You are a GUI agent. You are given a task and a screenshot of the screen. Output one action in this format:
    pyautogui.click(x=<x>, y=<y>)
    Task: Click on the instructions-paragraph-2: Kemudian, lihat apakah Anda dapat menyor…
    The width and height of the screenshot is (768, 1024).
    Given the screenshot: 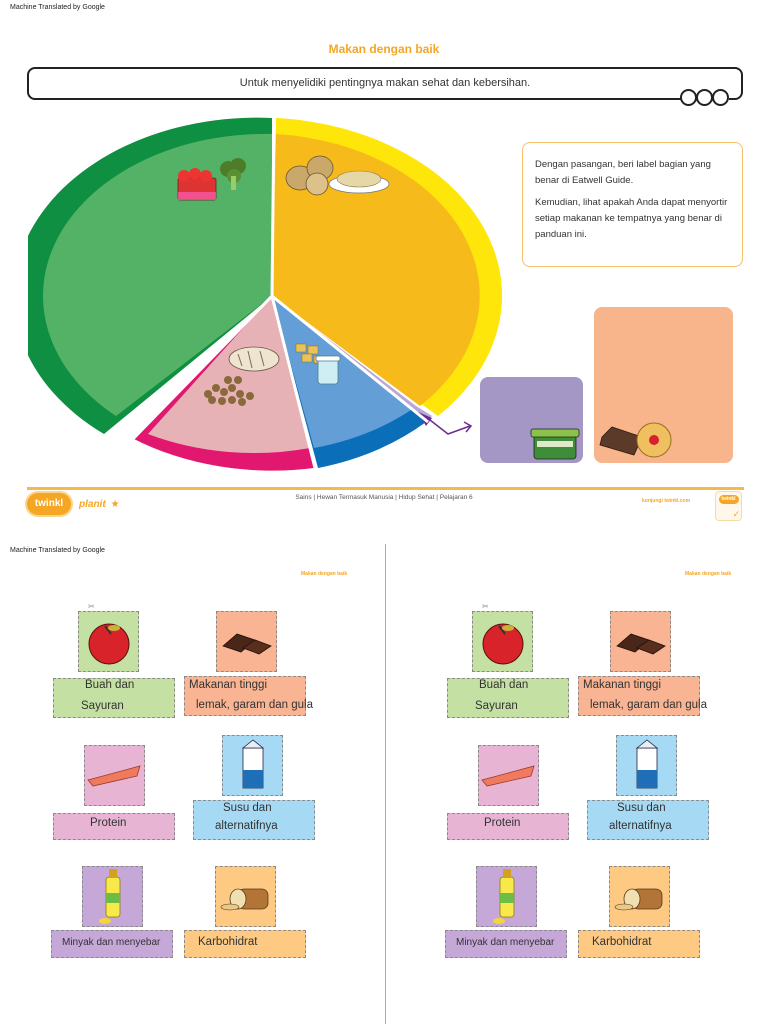 What is the action you would take?
    pyautogui.click(x=631, y=218)
    